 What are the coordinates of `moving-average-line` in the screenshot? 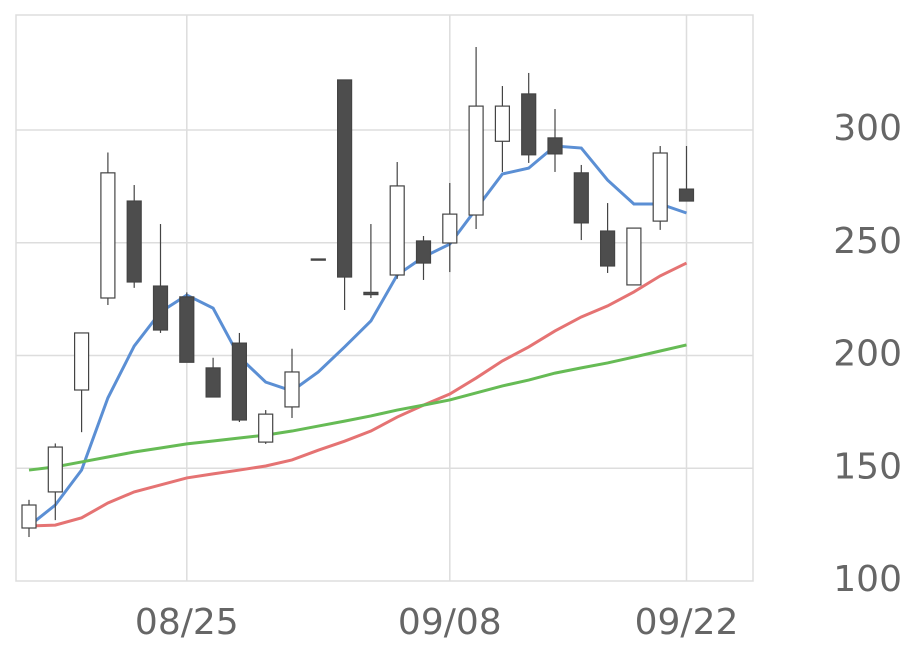 It's located at (357, 407).